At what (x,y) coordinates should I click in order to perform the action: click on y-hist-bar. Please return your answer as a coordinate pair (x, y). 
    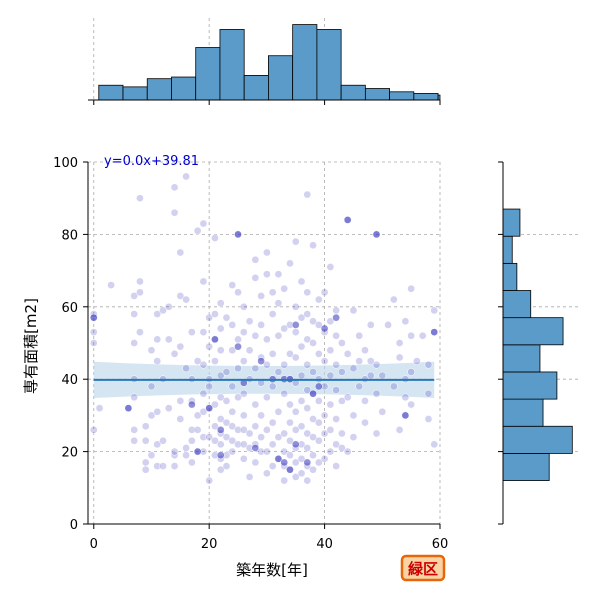
    Looking at the image, I should click on (521, 358).